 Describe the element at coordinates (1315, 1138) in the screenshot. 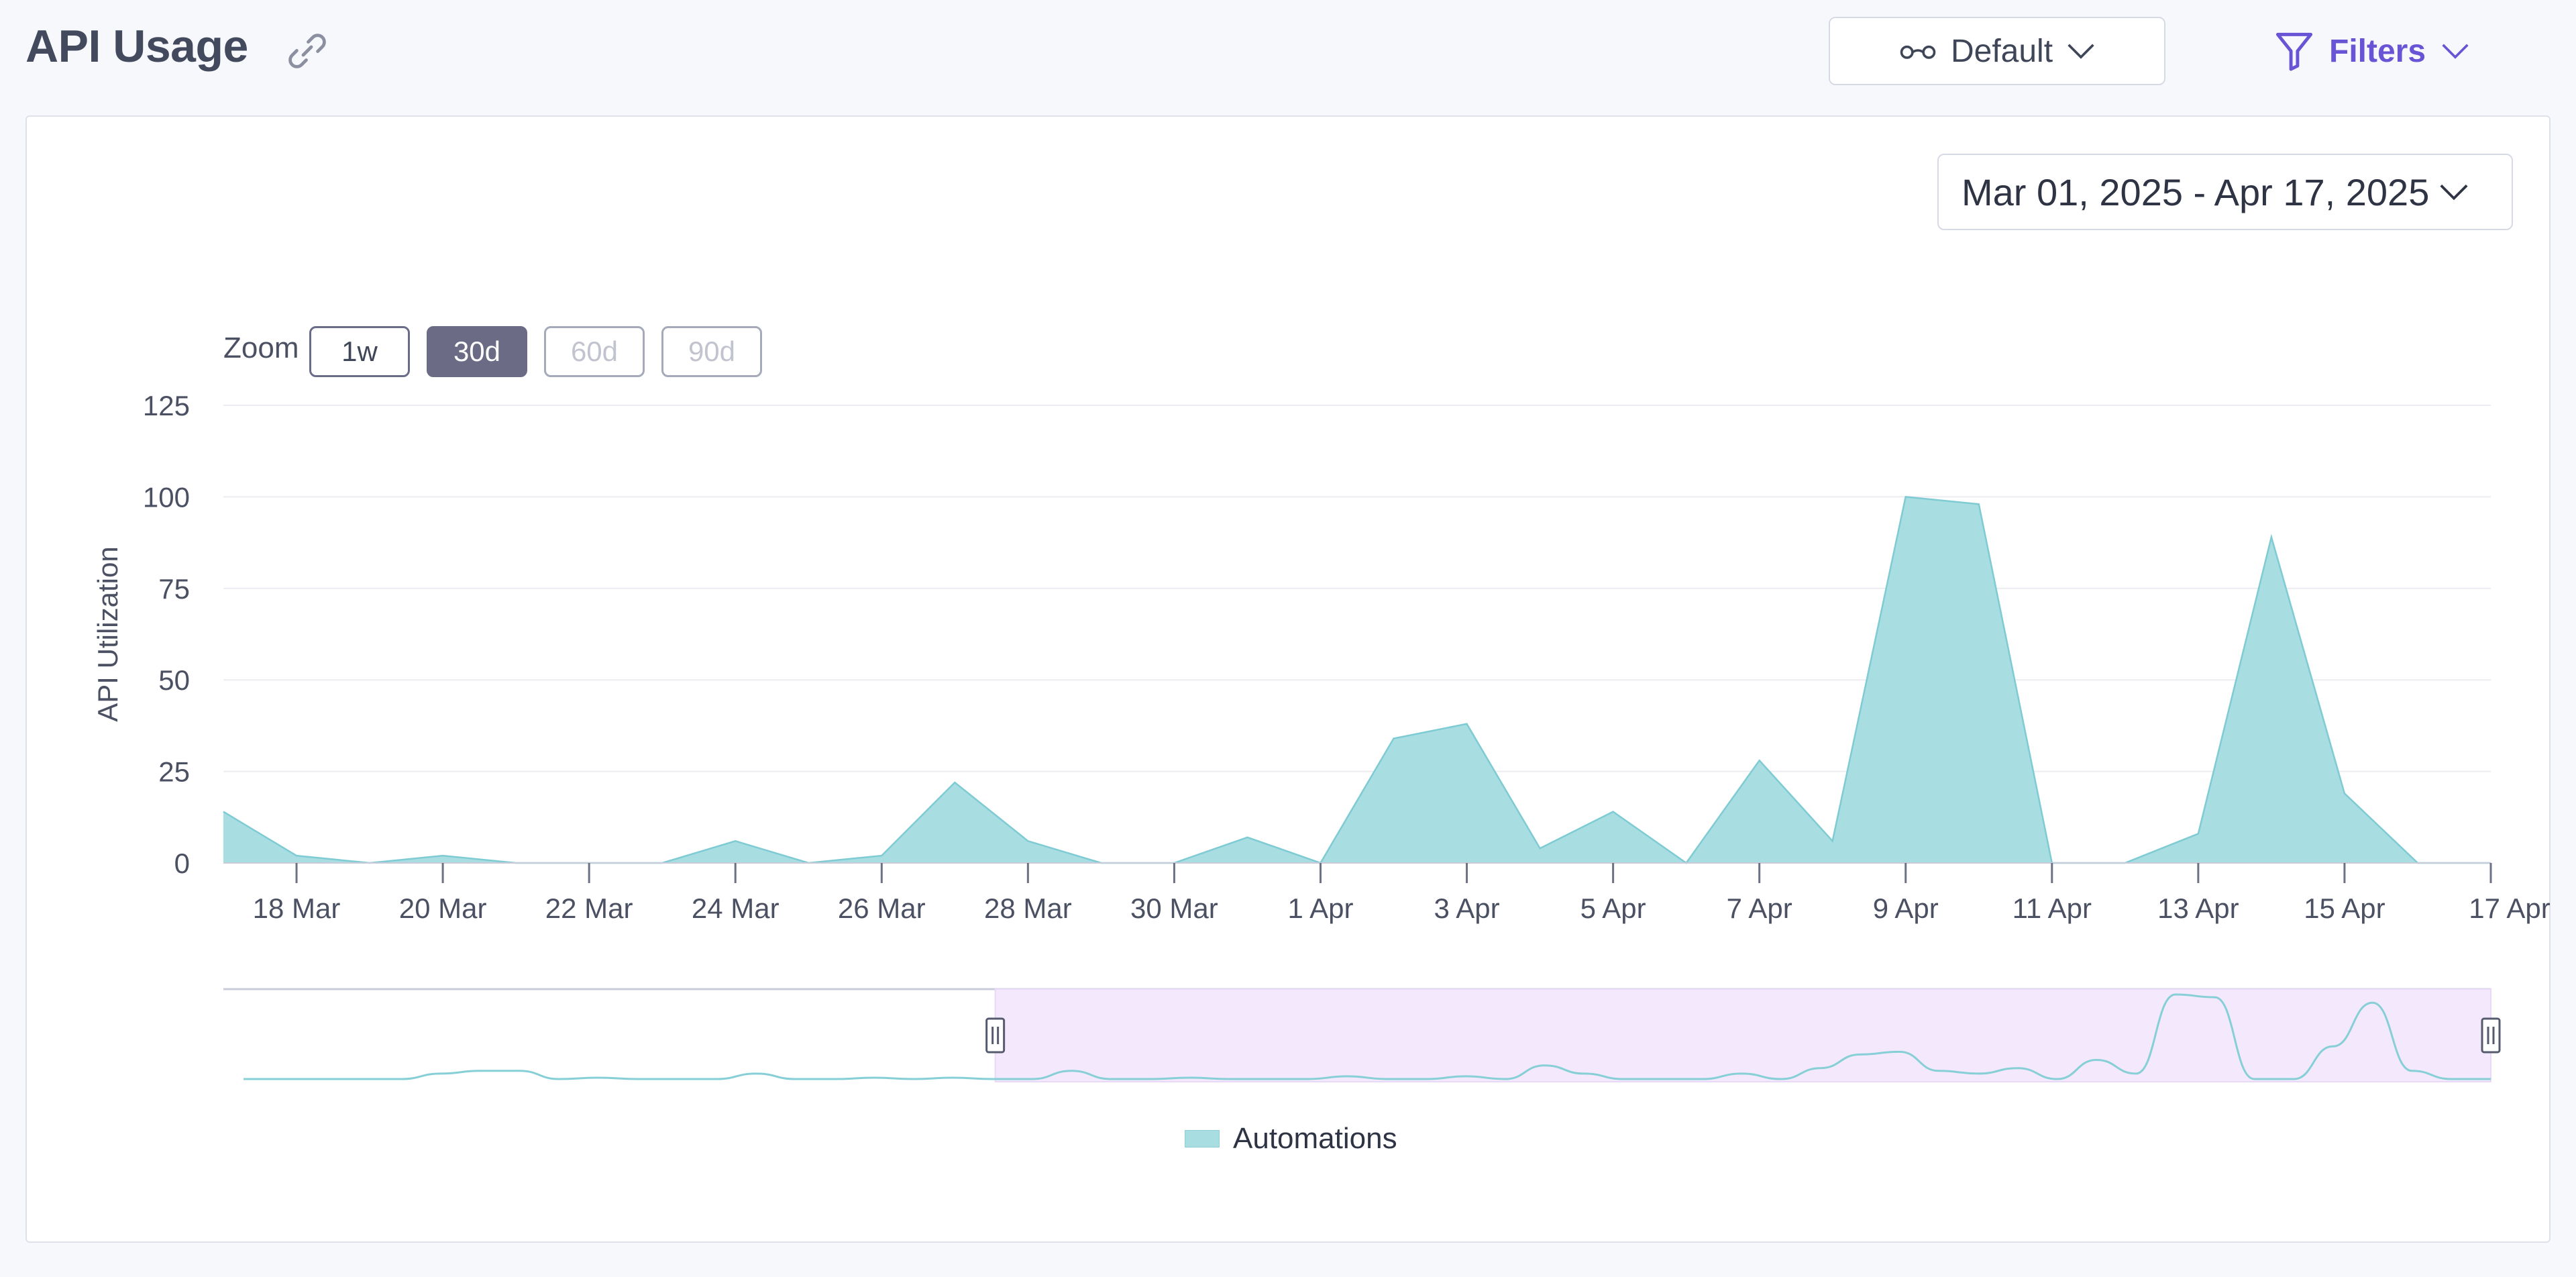

I see `legend-label: Automations` at that location.